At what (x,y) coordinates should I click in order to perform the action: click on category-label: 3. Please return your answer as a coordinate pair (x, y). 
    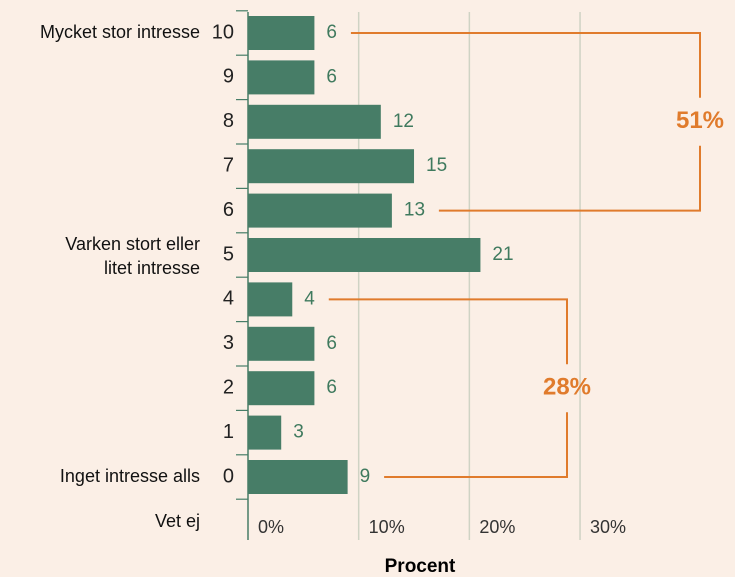
    Looking at the image, I should click on (228, 343).